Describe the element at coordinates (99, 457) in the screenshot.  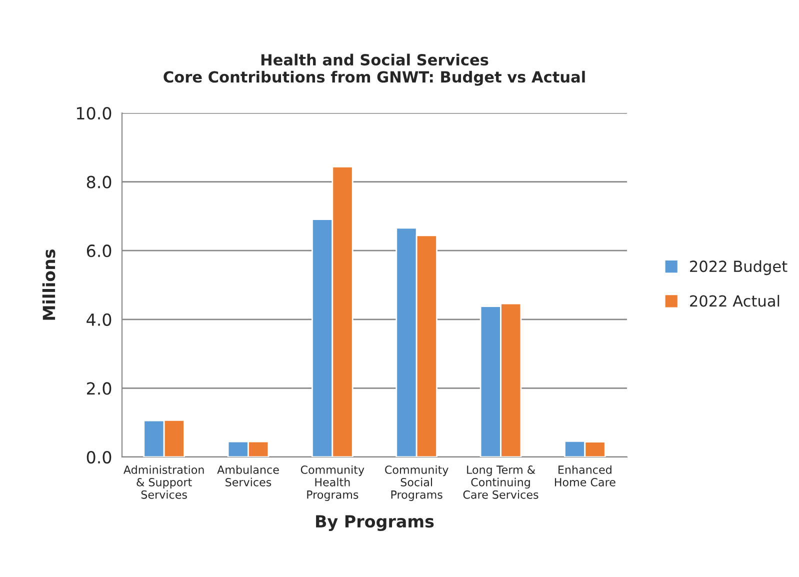
I see `y-tick-label: 0.0` at that location.